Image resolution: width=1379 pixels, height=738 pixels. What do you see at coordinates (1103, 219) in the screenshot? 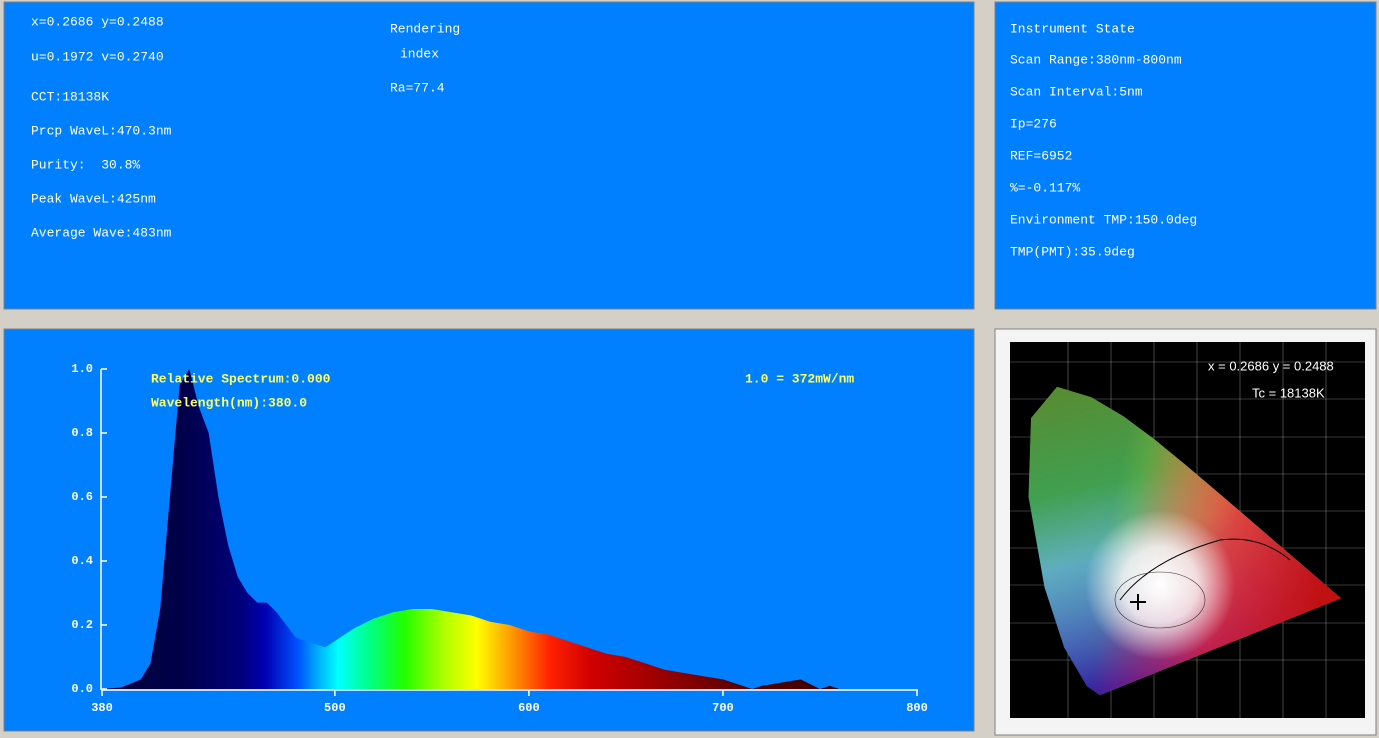
I see `instrument-line: Environment TMP:150.0deg` at bounding box center [1103, 219].